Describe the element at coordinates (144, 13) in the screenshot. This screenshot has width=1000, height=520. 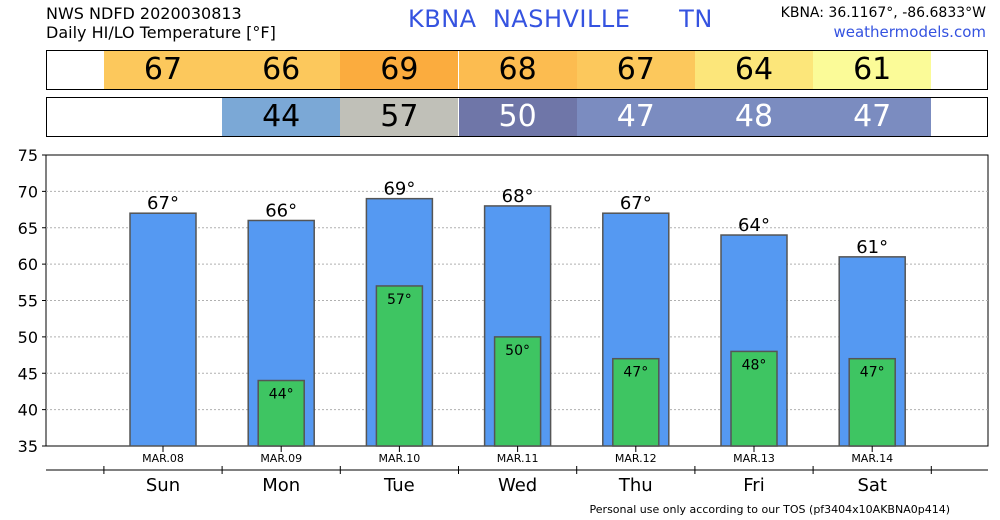
I see `model-run-label: NWS NDFD 2020030813` at that location.